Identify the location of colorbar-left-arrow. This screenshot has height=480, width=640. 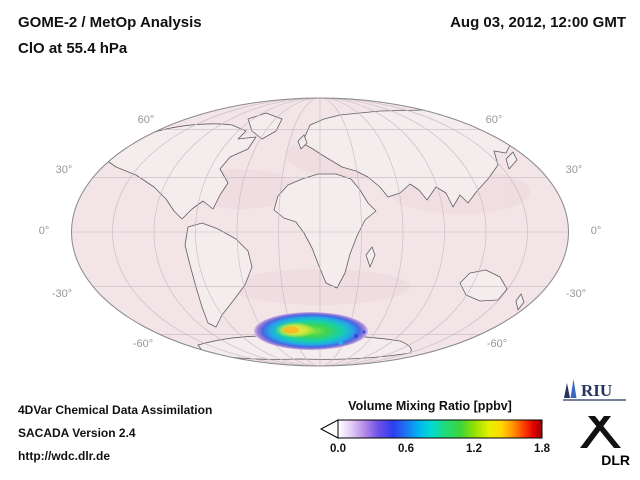
(329, 429).